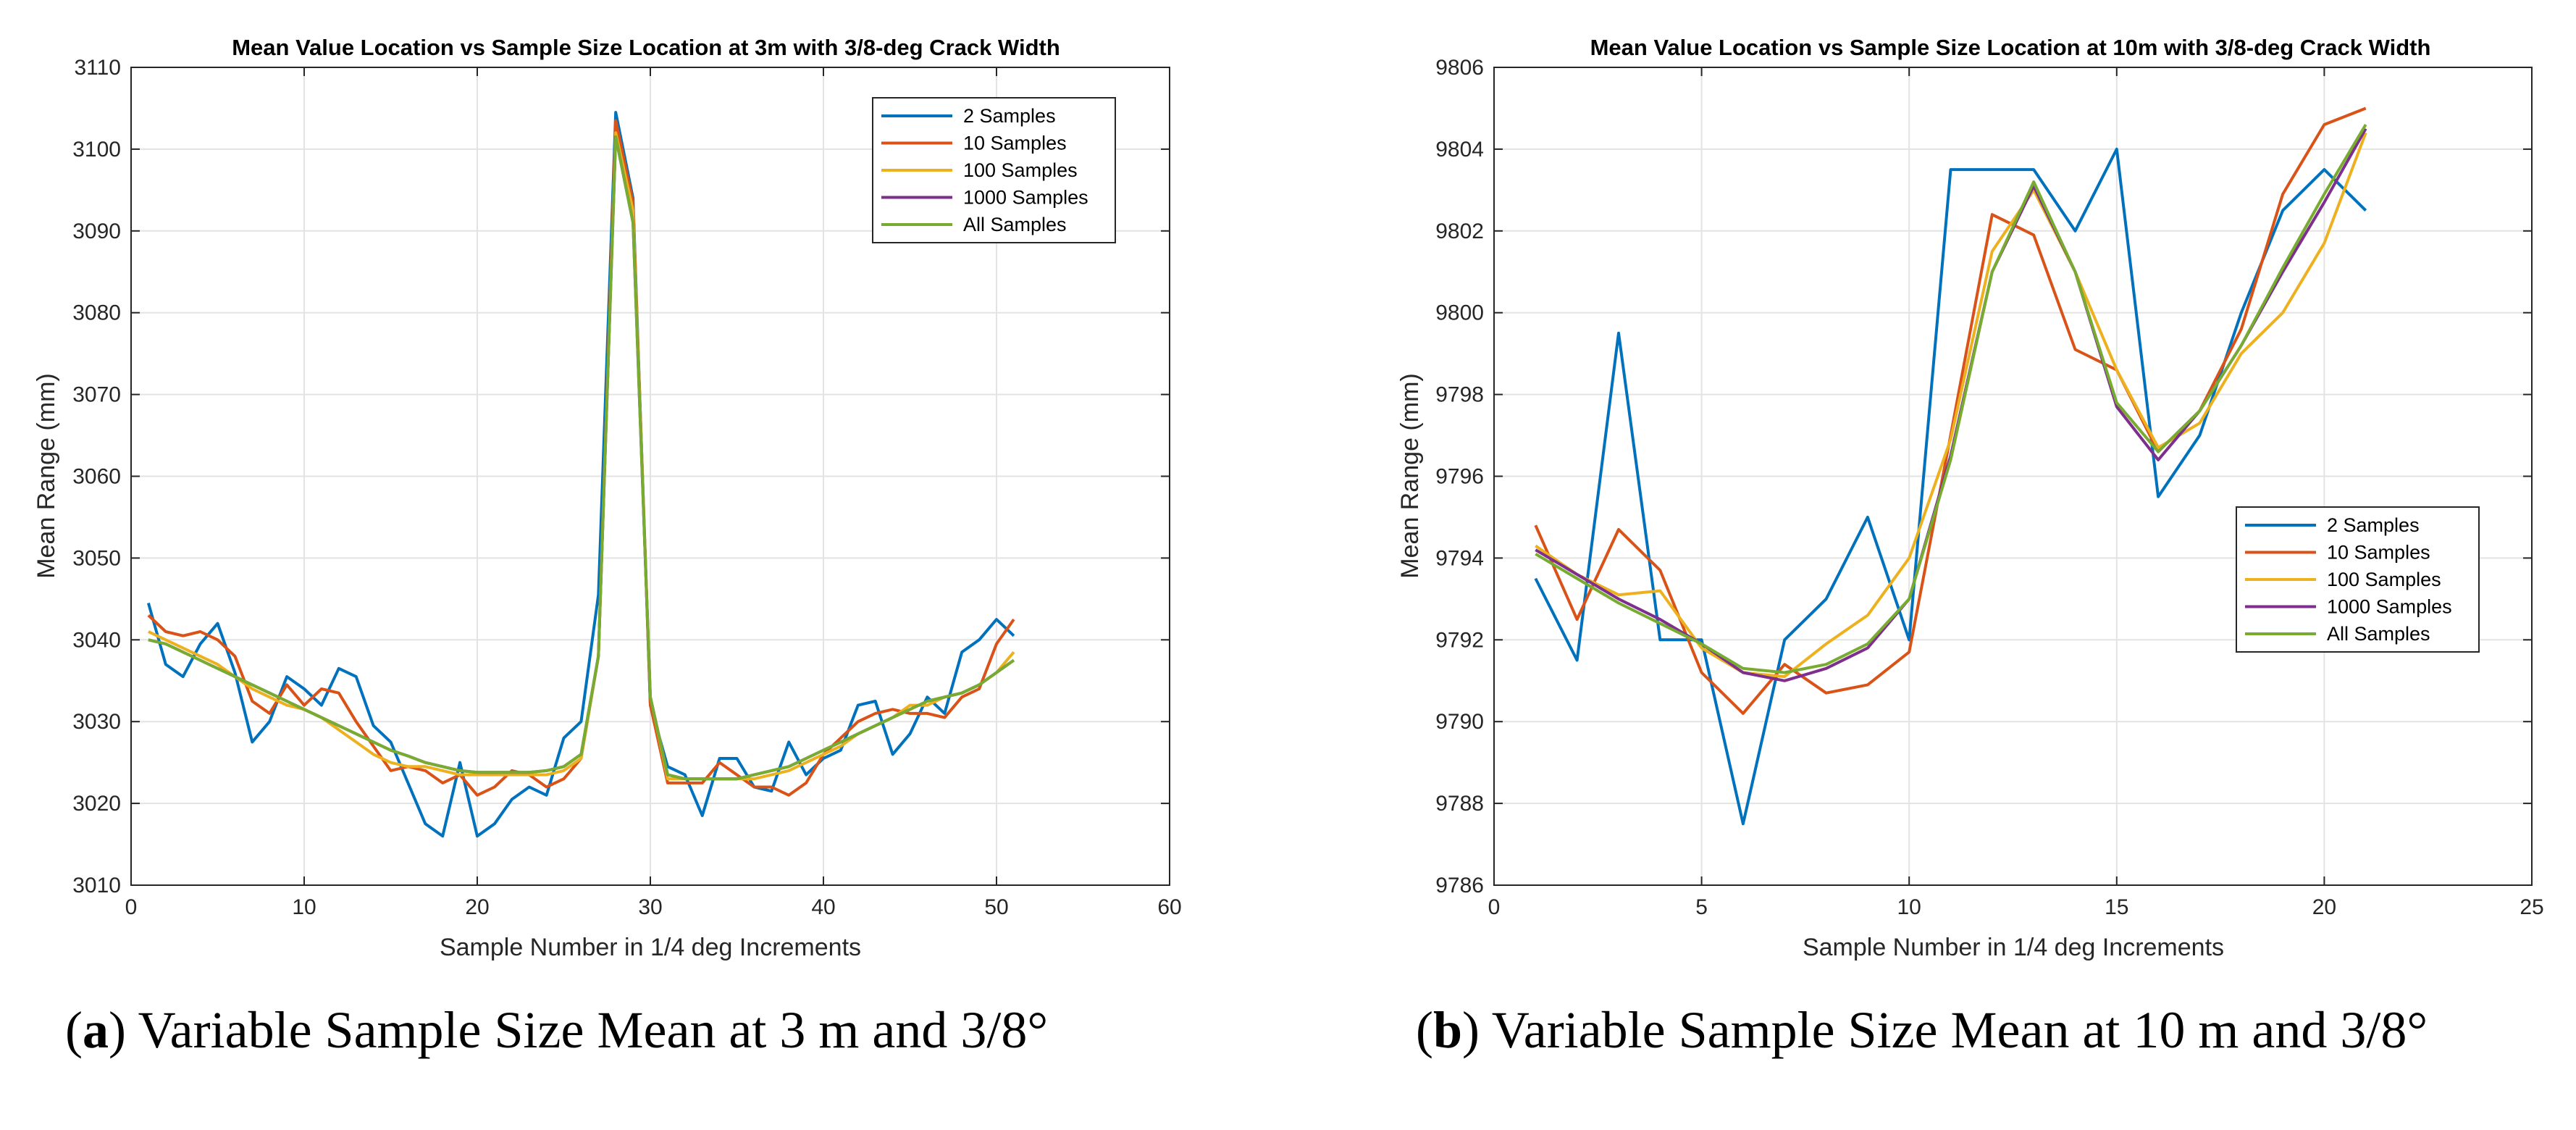 This screenshot has height=1130, width=2576. I want to click on chart-b-ytick-label: 9802, so click(1459, 231).